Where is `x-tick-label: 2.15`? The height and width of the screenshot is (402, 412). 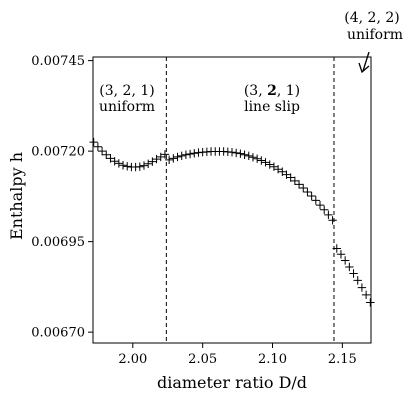
x-tick-label: 2.15 is located at coordinates (342, 359).